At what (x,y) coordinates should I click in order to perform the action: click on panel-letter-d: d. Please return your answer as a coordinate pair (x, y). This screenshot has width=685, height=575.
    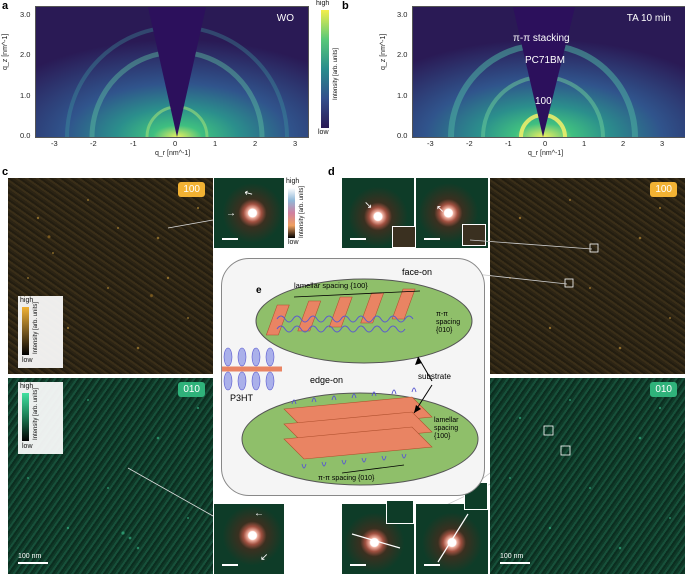
    Looking at the image, I should click on (331, 172).